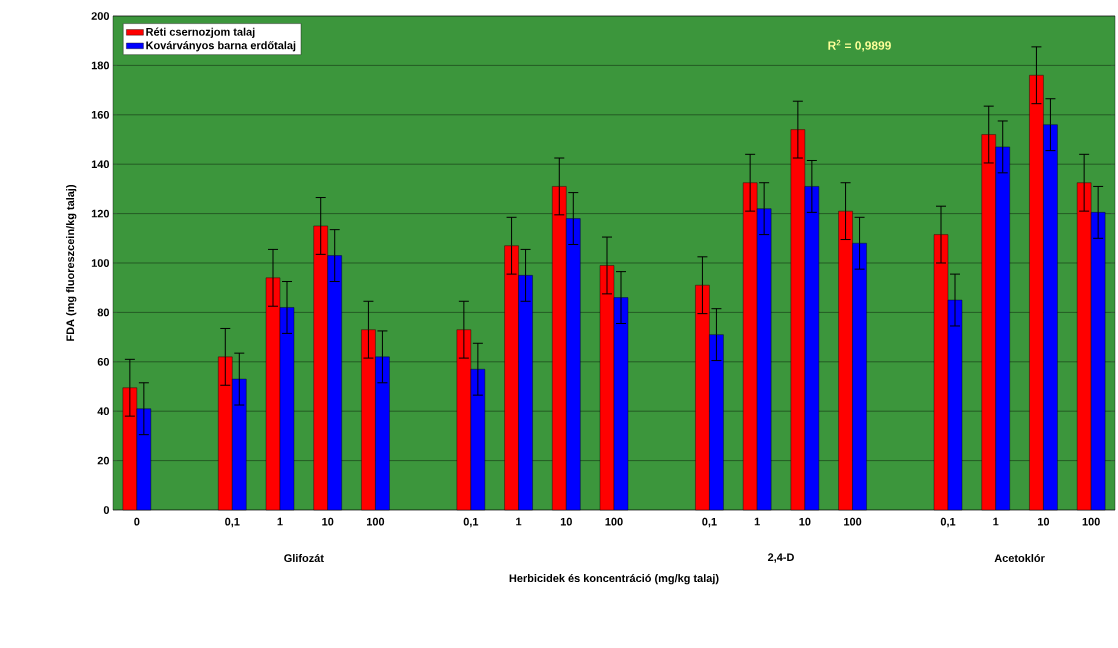 The image size is (1118, 648). I want to click on text: Glifozát, so click(304, 558).